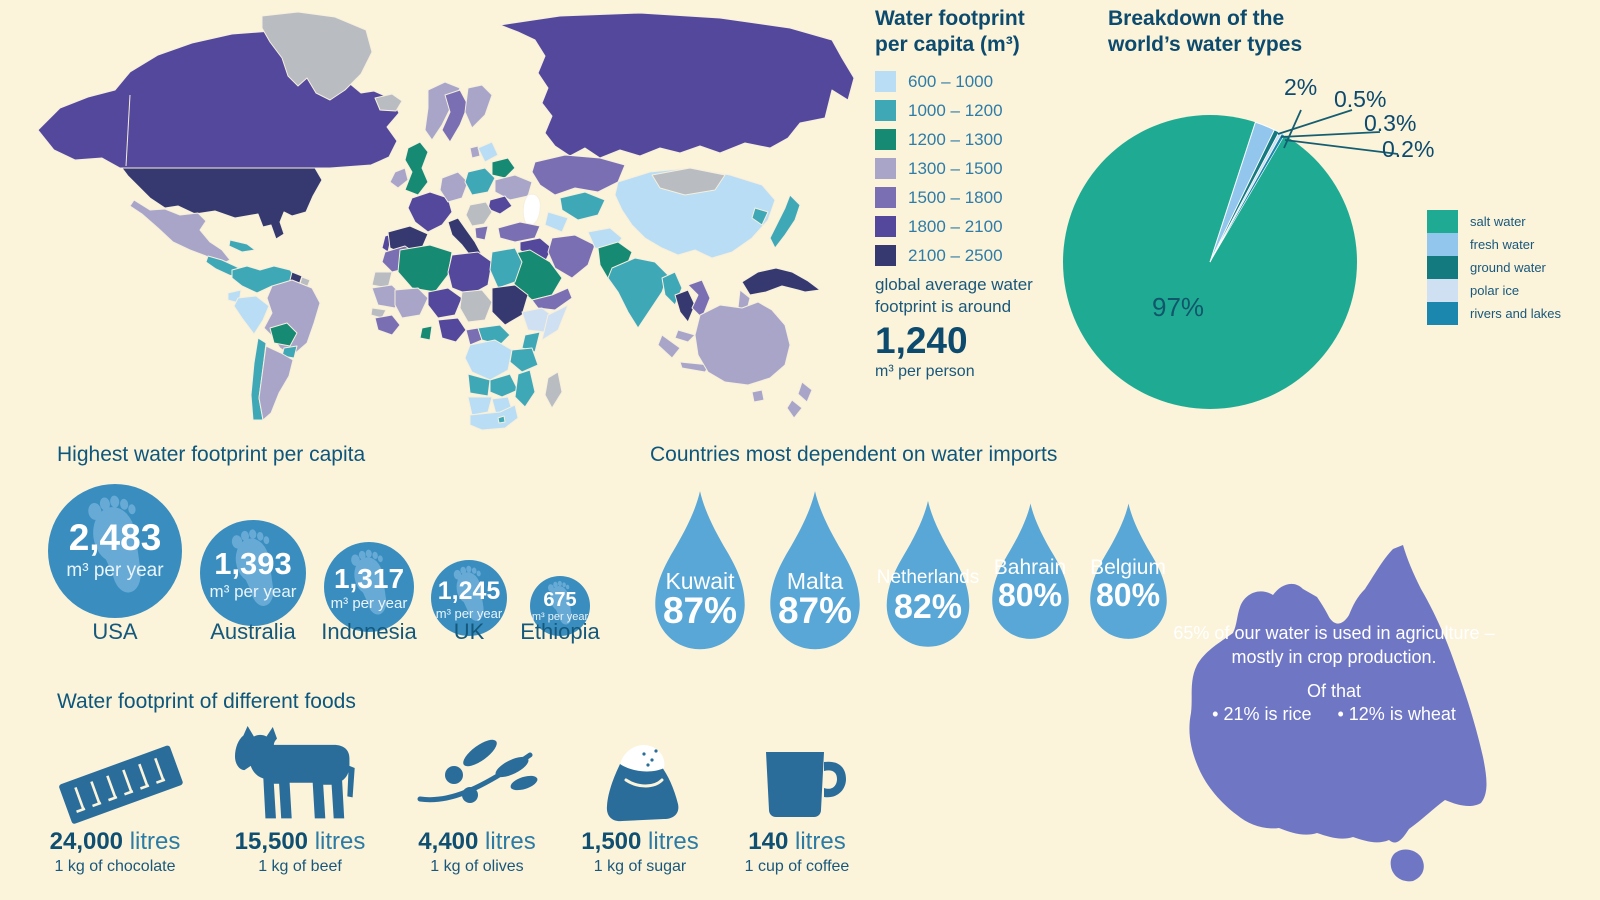 The height and width of the screenshot is (900, 1600). I want to click on country-australia, so click(742, 343).